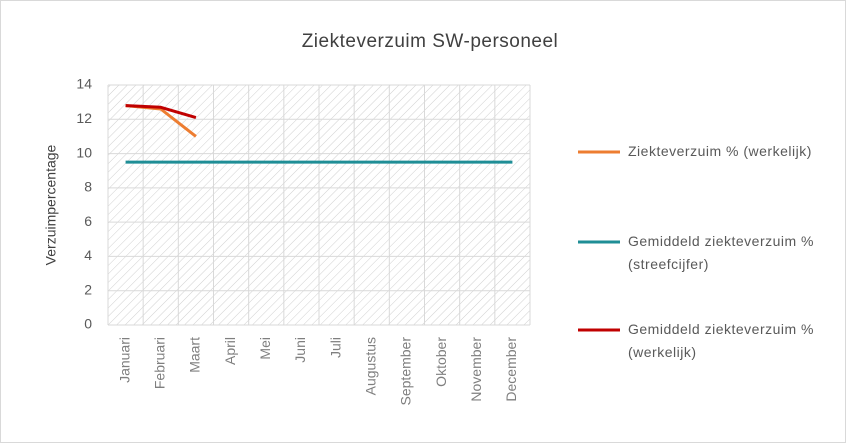 The image size is (846, 443). Describe the element at coordinates (511, 369) in the screenshot. I see `x-tick-label: December` at that location.